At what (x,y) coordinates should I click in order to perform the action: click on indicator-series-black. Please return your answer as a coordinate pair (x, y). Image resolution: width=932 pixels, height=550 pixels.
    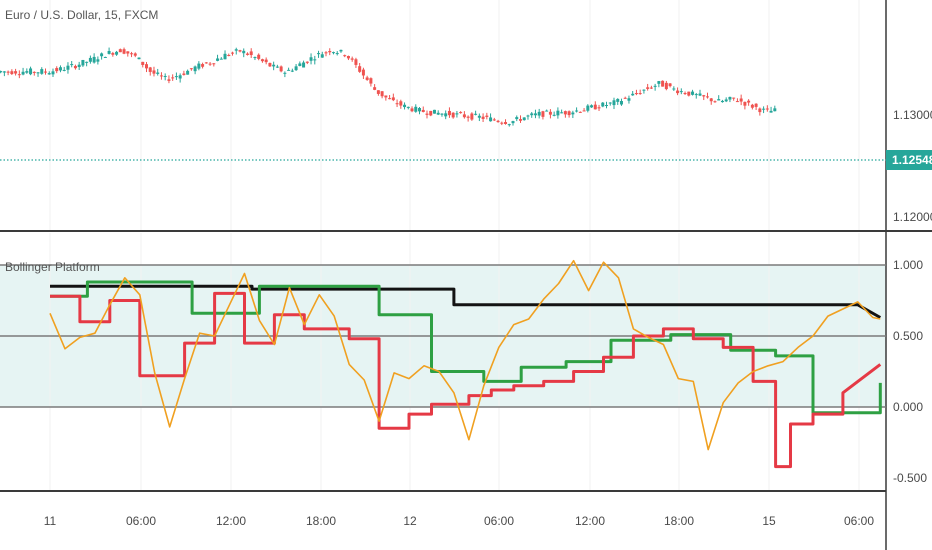
    Looking at the image, I should click on (466, 301).